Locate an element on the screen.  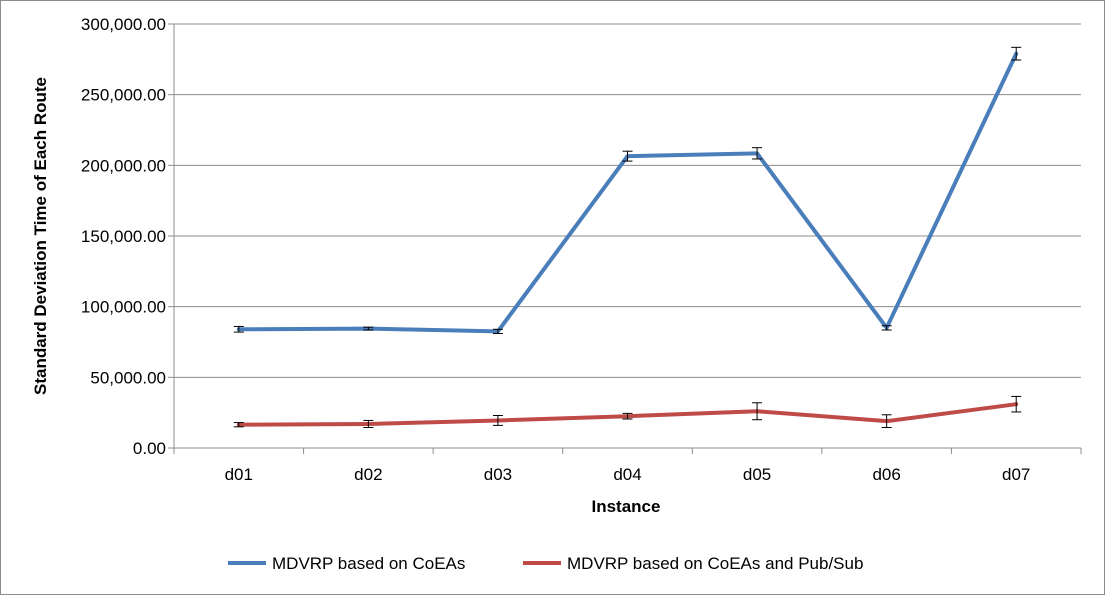
y-tick-label: 150,000.00 is located at coordinates (123, 236).